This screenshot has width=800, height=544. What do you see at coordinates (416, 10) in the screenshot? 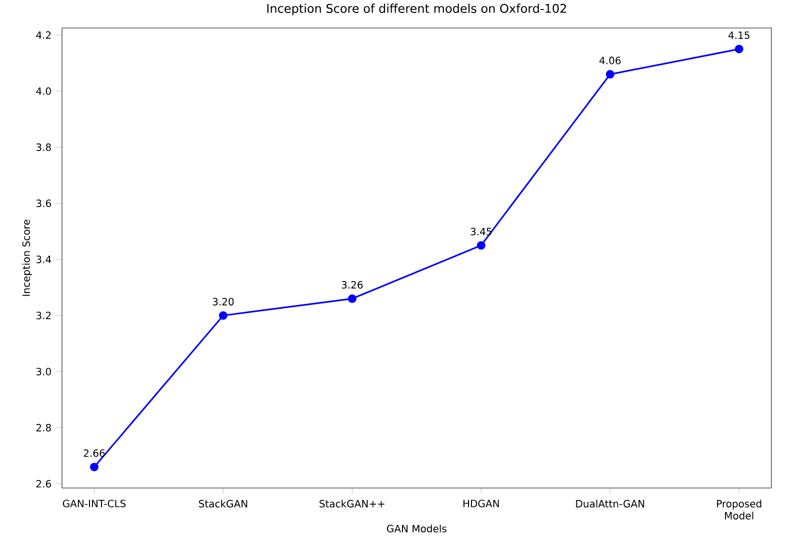
I see `chart-title: Inception Score of different models on Oxford-102` at bounding box center [416, 10].